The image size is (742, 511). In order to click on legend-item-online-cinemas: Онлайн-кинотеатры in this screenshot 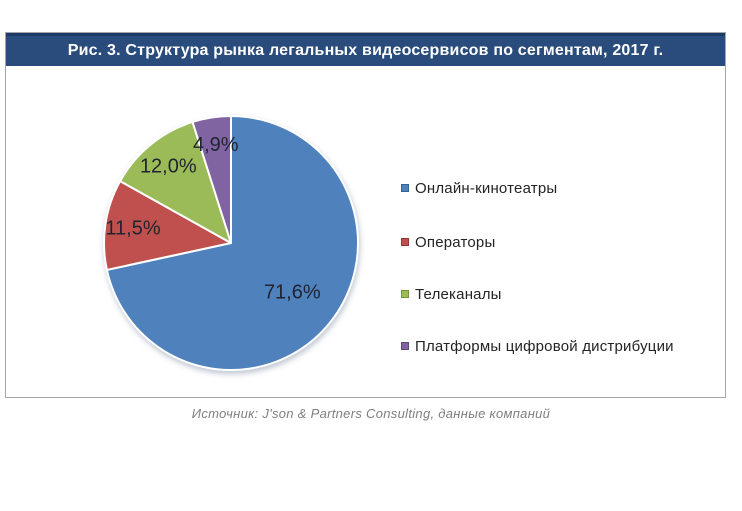, I will do `click(479, 188)`.